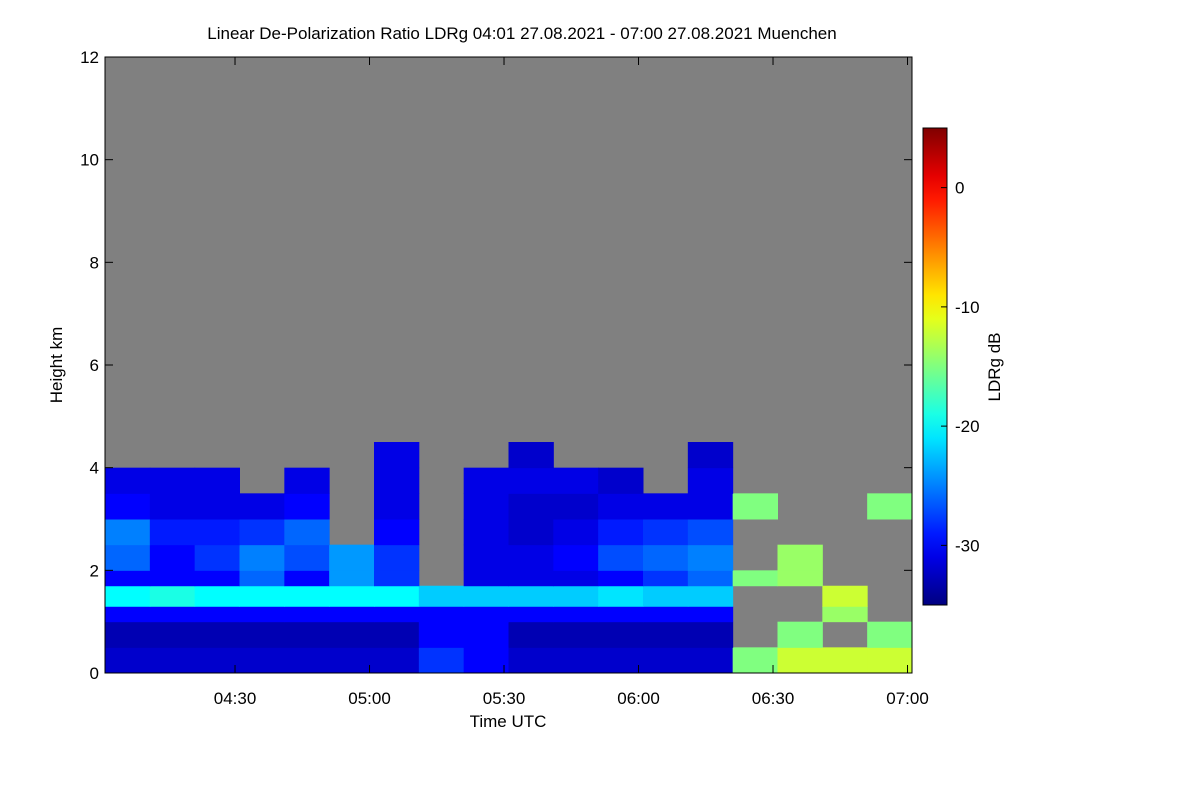 The image size is (1200, 805). Describe the element at coordinates (959, 188) in the screenshot. I see `colorbar-tick-label: 0` at that location.